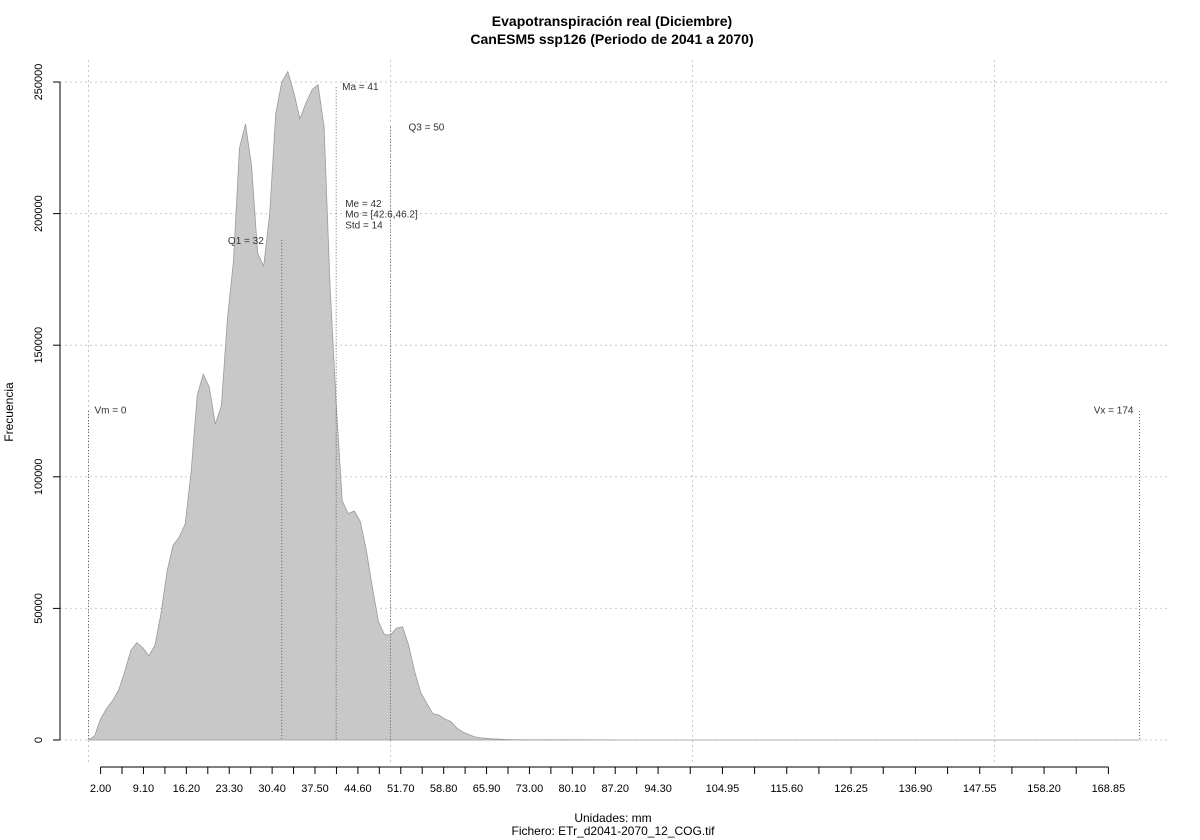 This screenshot has height=840, width=1200. Describe the element at coordinates (916, 789) in the screenshot. I see `x-tick-label: 136.90` at that location.